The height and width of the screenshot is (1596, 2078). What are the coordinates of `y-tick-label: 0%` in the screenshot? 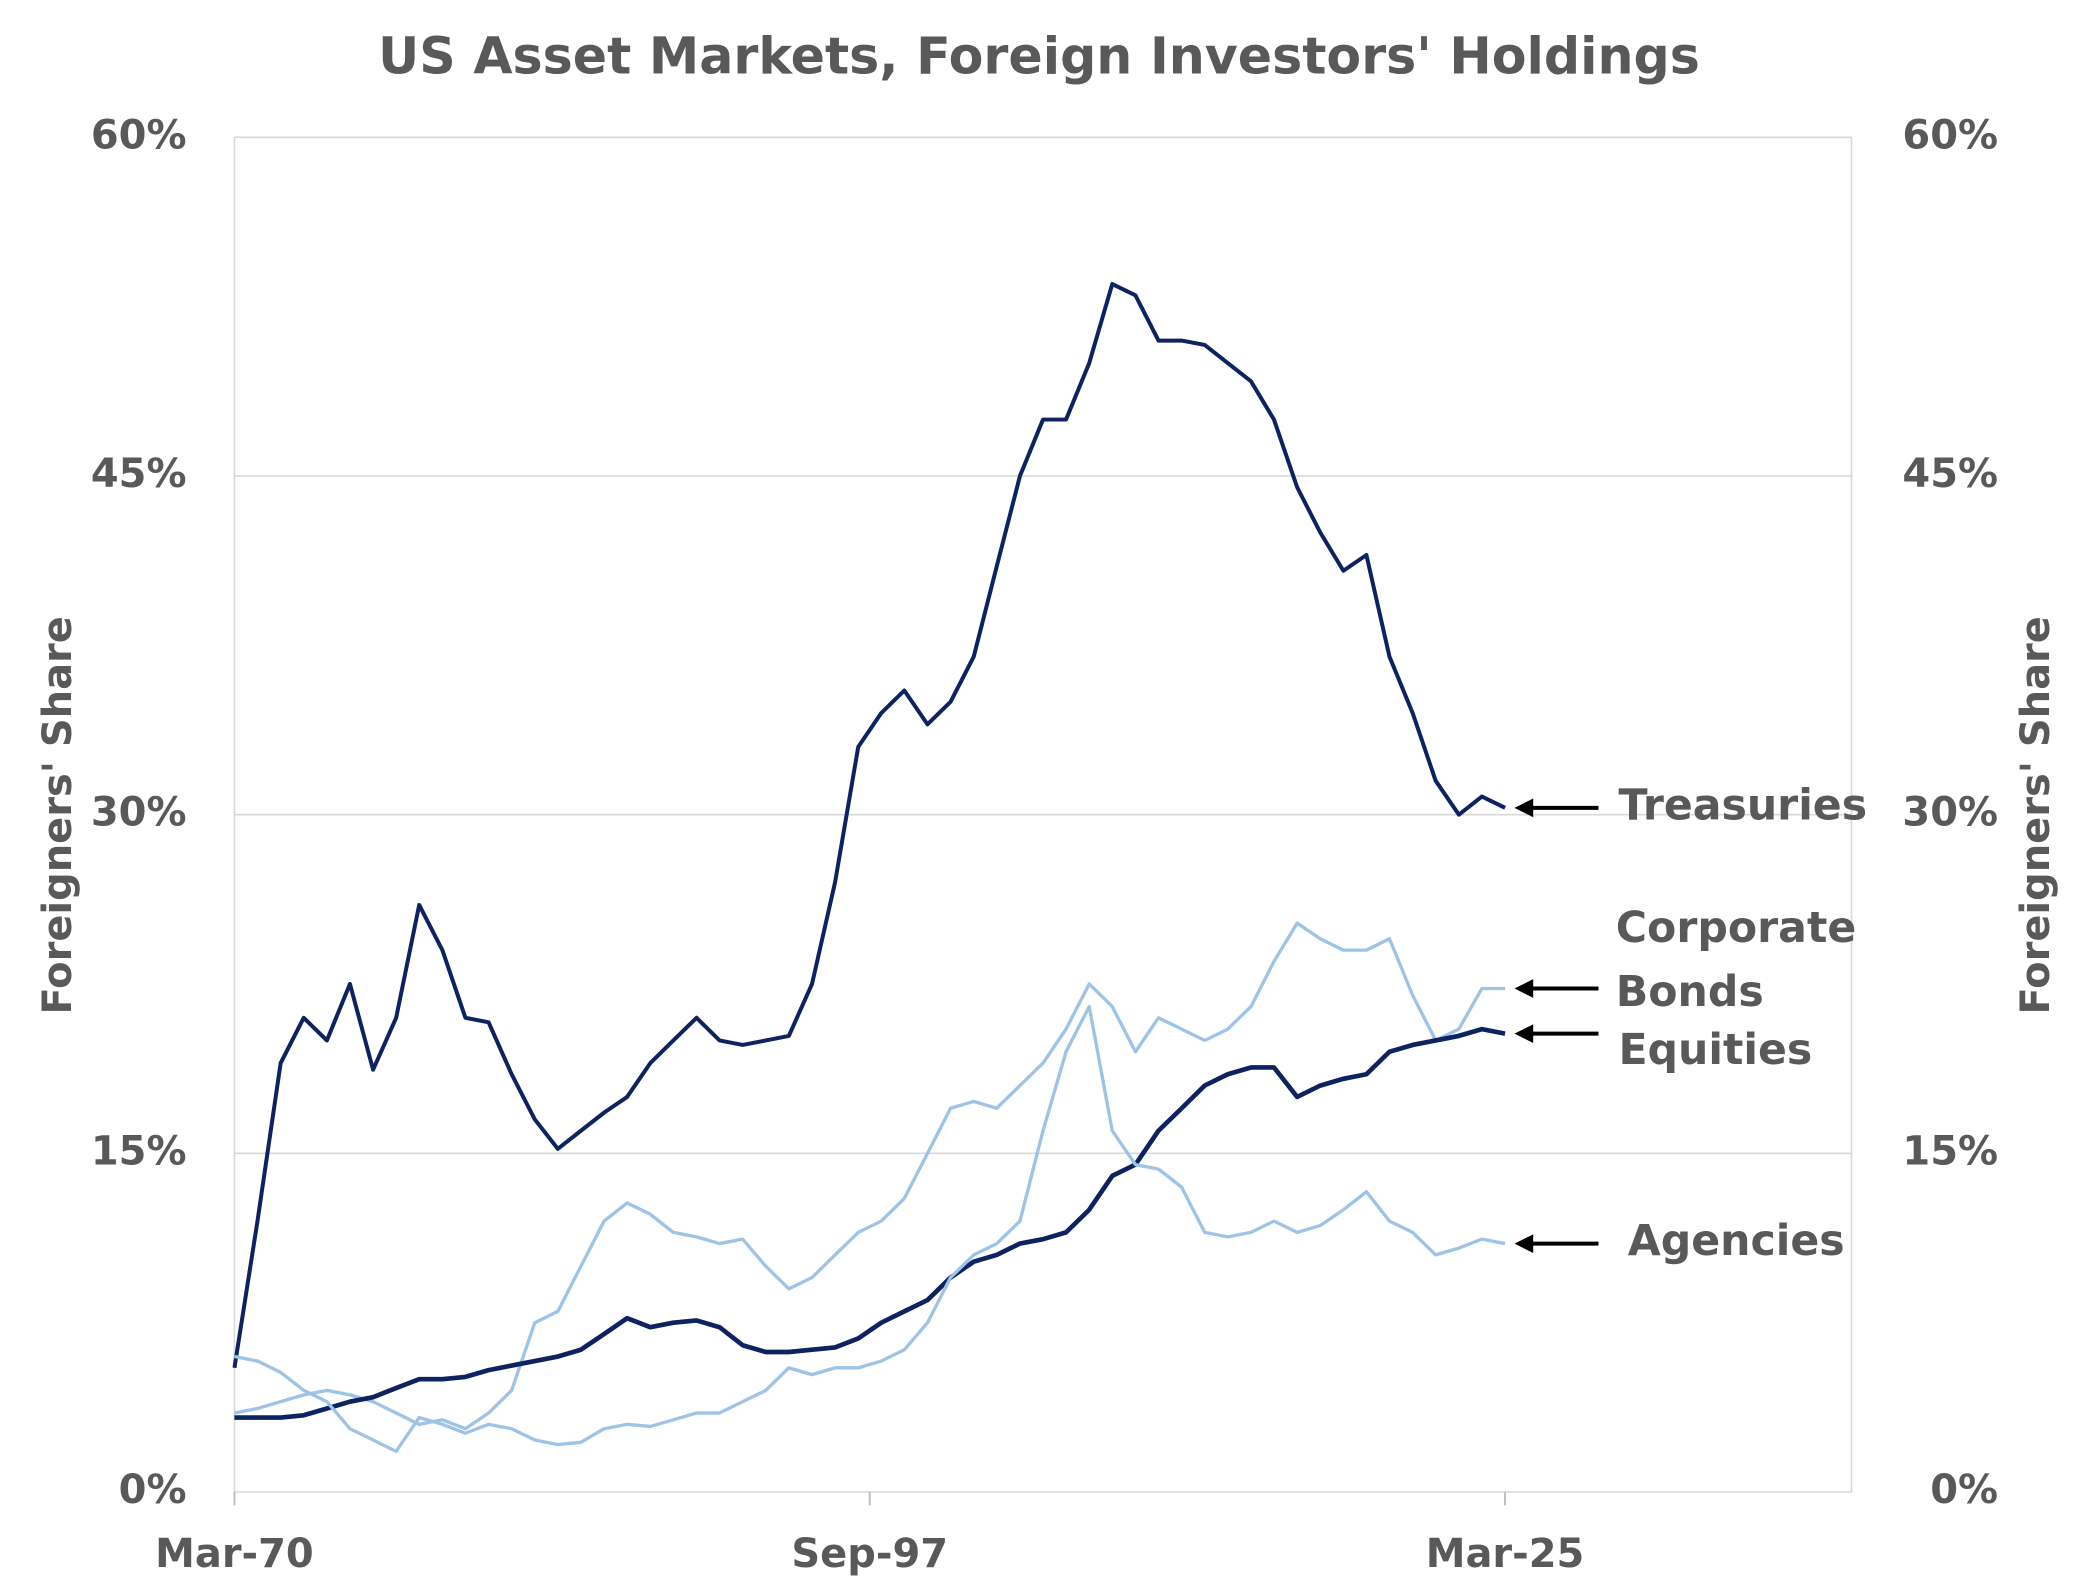 It's located at (153, 1490).